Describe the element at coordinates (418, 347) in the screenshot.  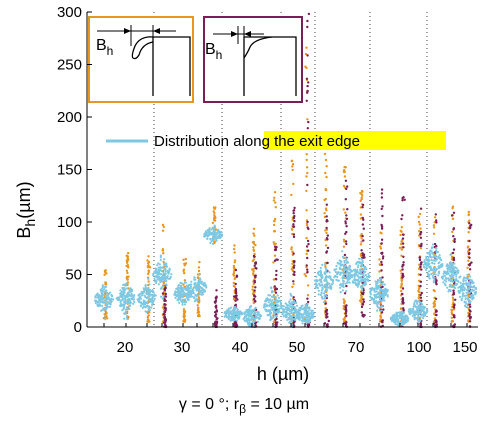
I see `x-tick-label: 100` at that location.